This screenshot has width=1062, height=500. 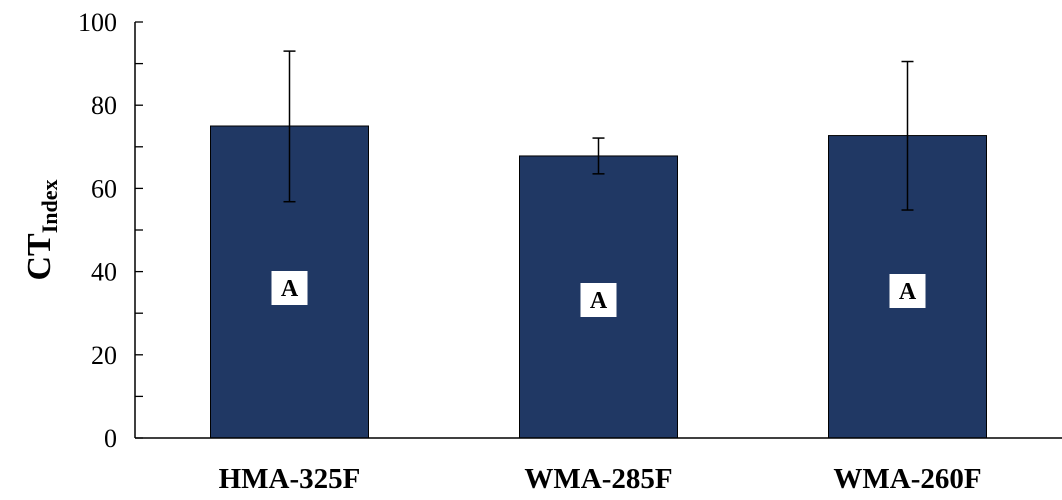 I want to click on y-tick-label: 100, so click(x=97, y=22).